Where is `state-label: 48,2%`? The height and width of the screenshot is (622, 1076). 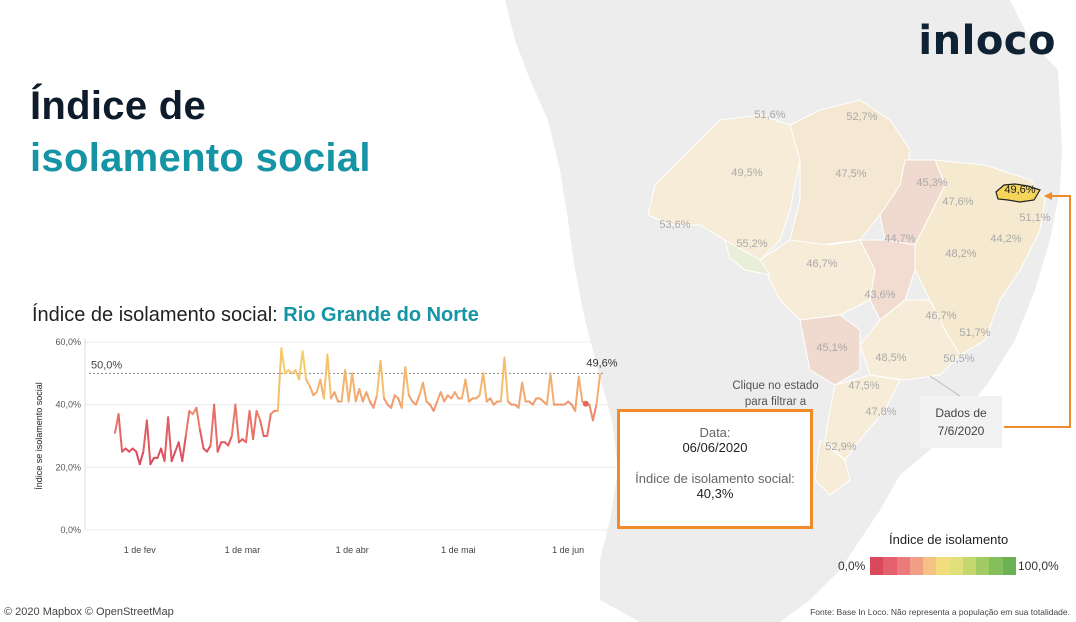
state-label: 48,2% is located at coordinates (960, 254).